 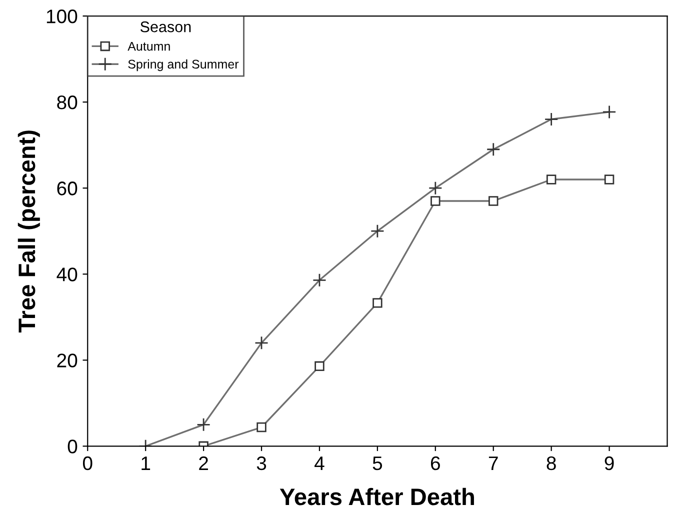 What do you see at coordinates (377, 463) in the screenshot?
I see `x-tick-label: 5` at bounding box center [377, 463].